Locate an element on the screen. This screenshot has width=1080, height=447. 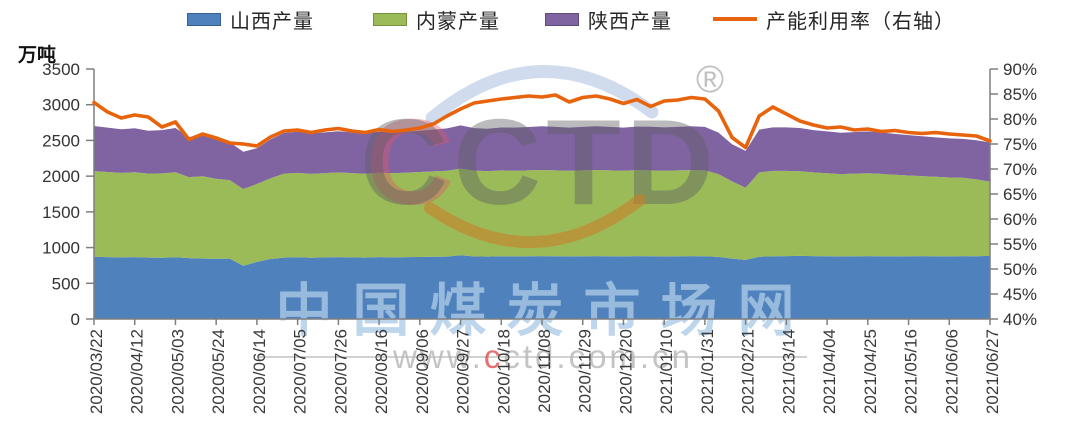
watermark-orange-arc-icon is located at coordinates (535, 221).